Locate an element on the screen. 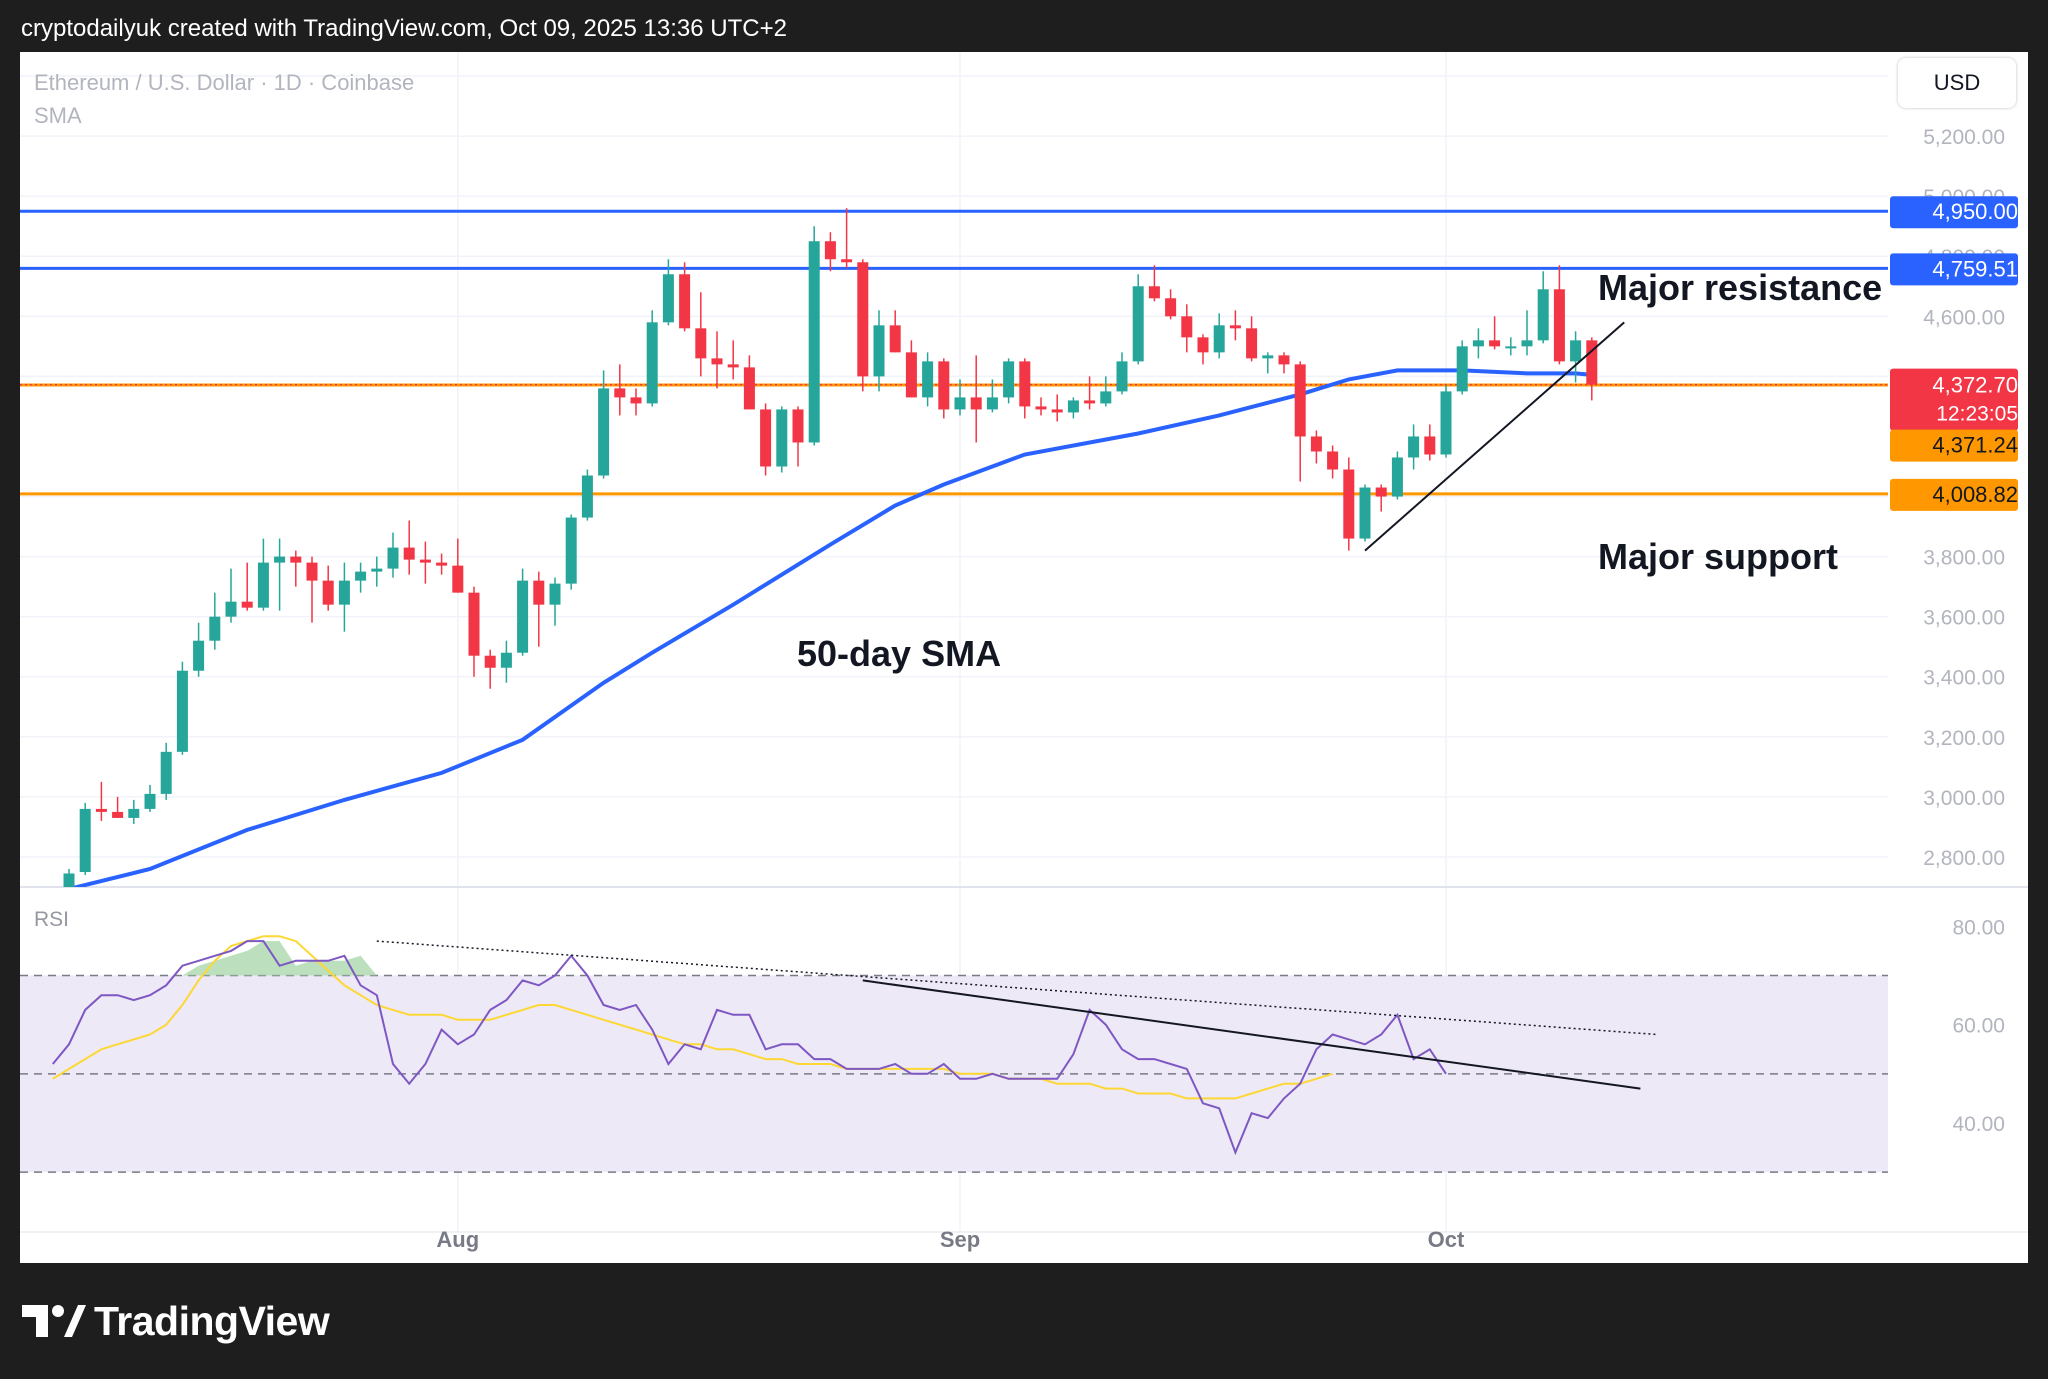 This screenshot has height=1379, width=2048. symbol-title: Ethereum / U.S. Dollar · 1D · Coinbase is located at coordinates (224, 82).